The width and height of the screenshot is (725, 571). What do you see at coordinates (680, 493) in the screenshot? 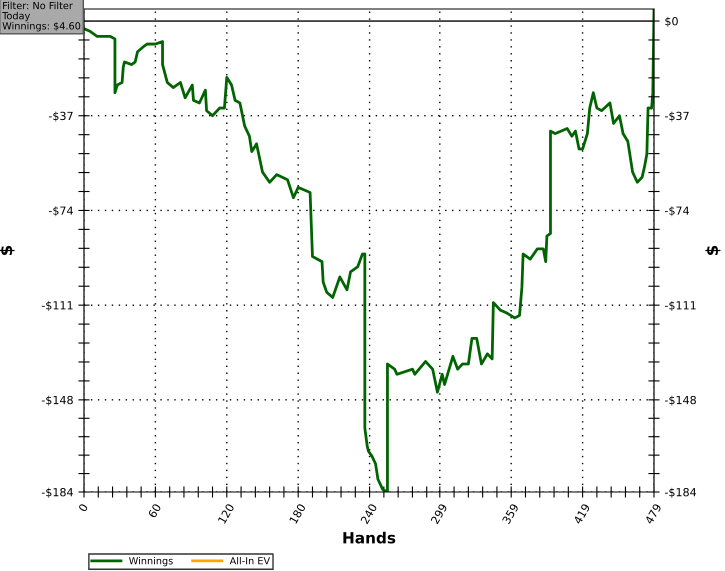
I see `y2-tick-label: -$184` at bounding box center [680, 493].